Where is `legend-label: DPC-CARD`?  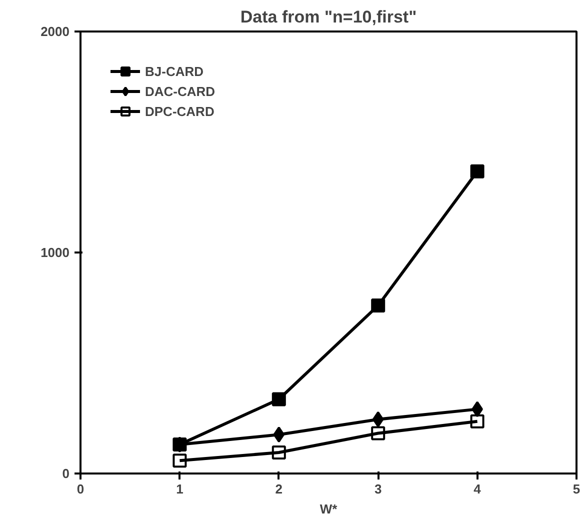 legend-label: DPC-CARD is located at coordinates (179, 111).